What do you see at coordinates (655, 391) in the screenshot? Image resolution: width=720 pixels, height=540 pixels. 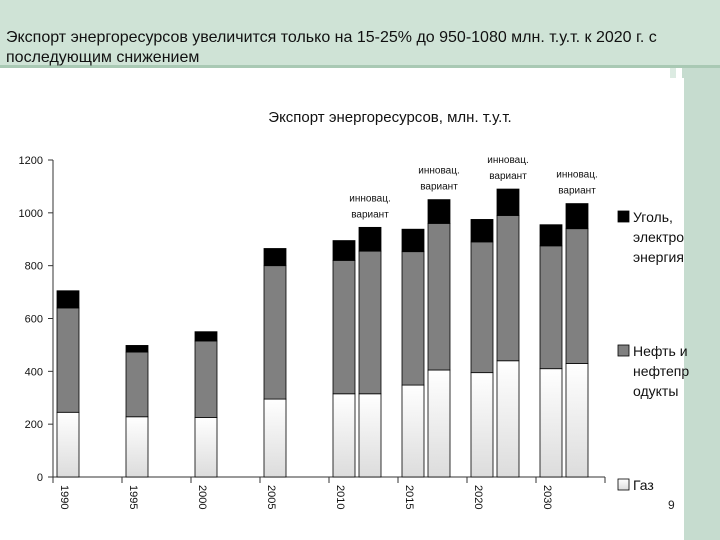 I see `legend-label: одукты` at bounding box center [655, 391].